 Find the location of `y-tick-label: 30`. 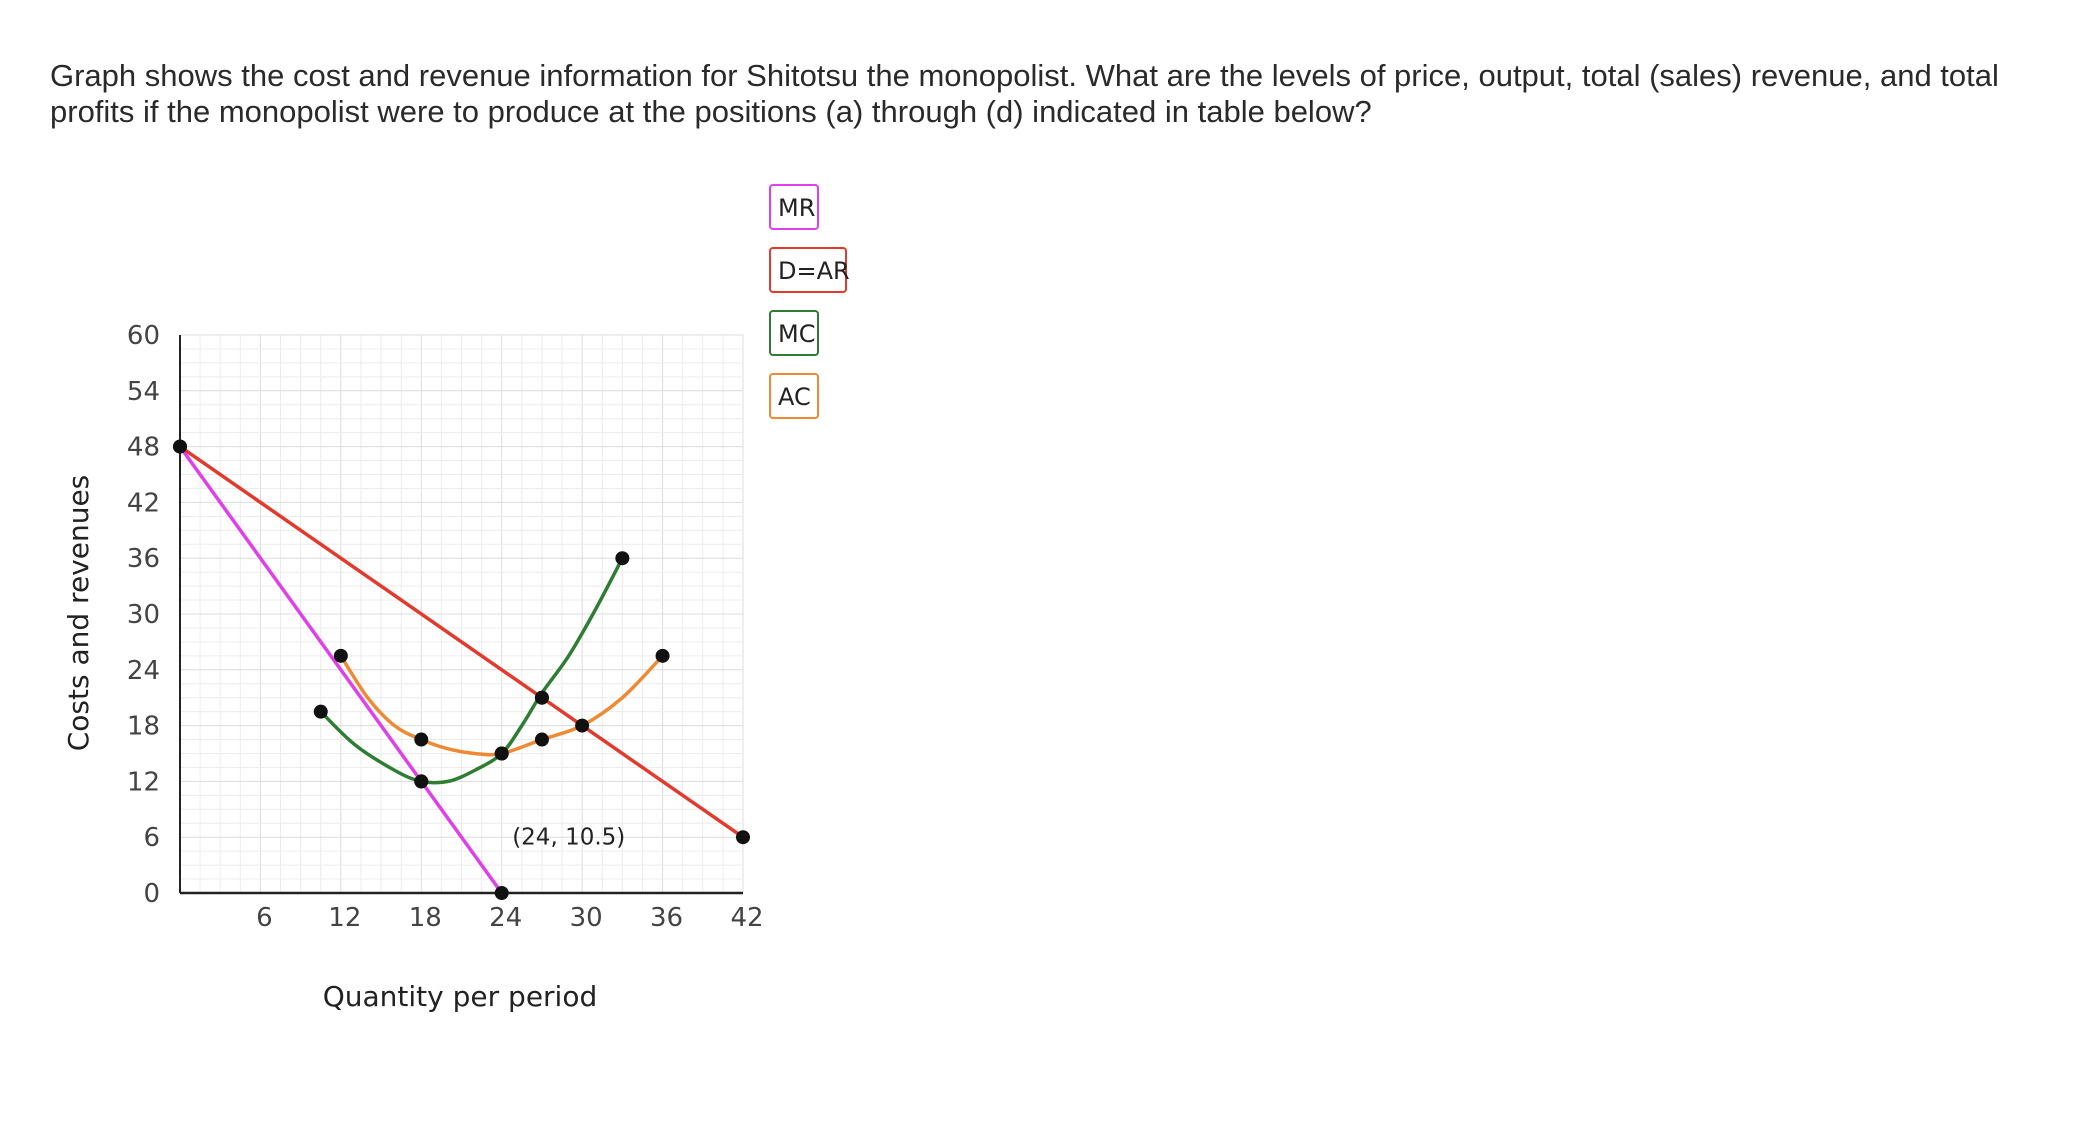

y-tick-label: 30 is located at coordinates (143, 615).